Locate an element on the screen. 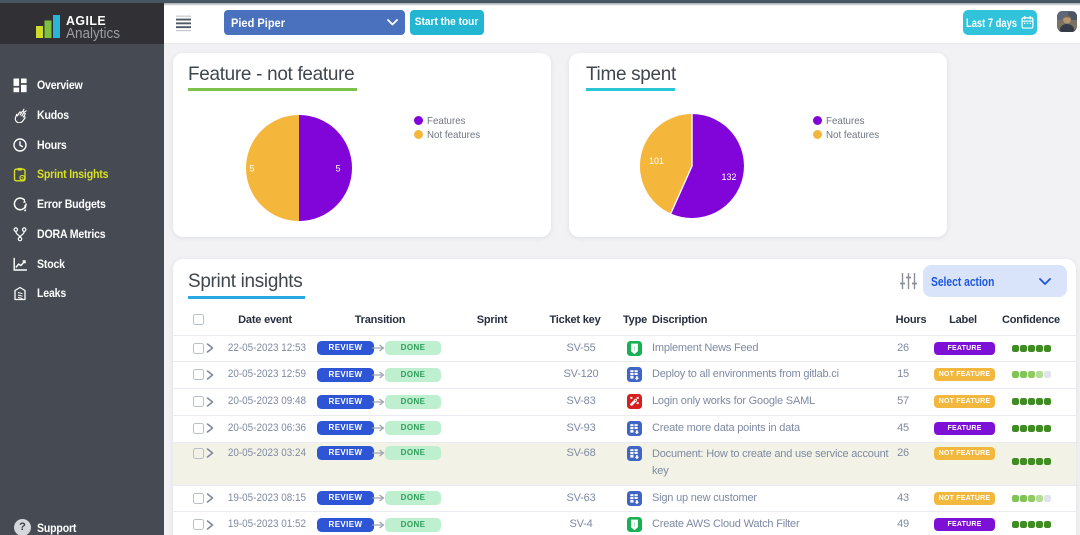  svg-text: 132 is located at coordinates (728, 177).